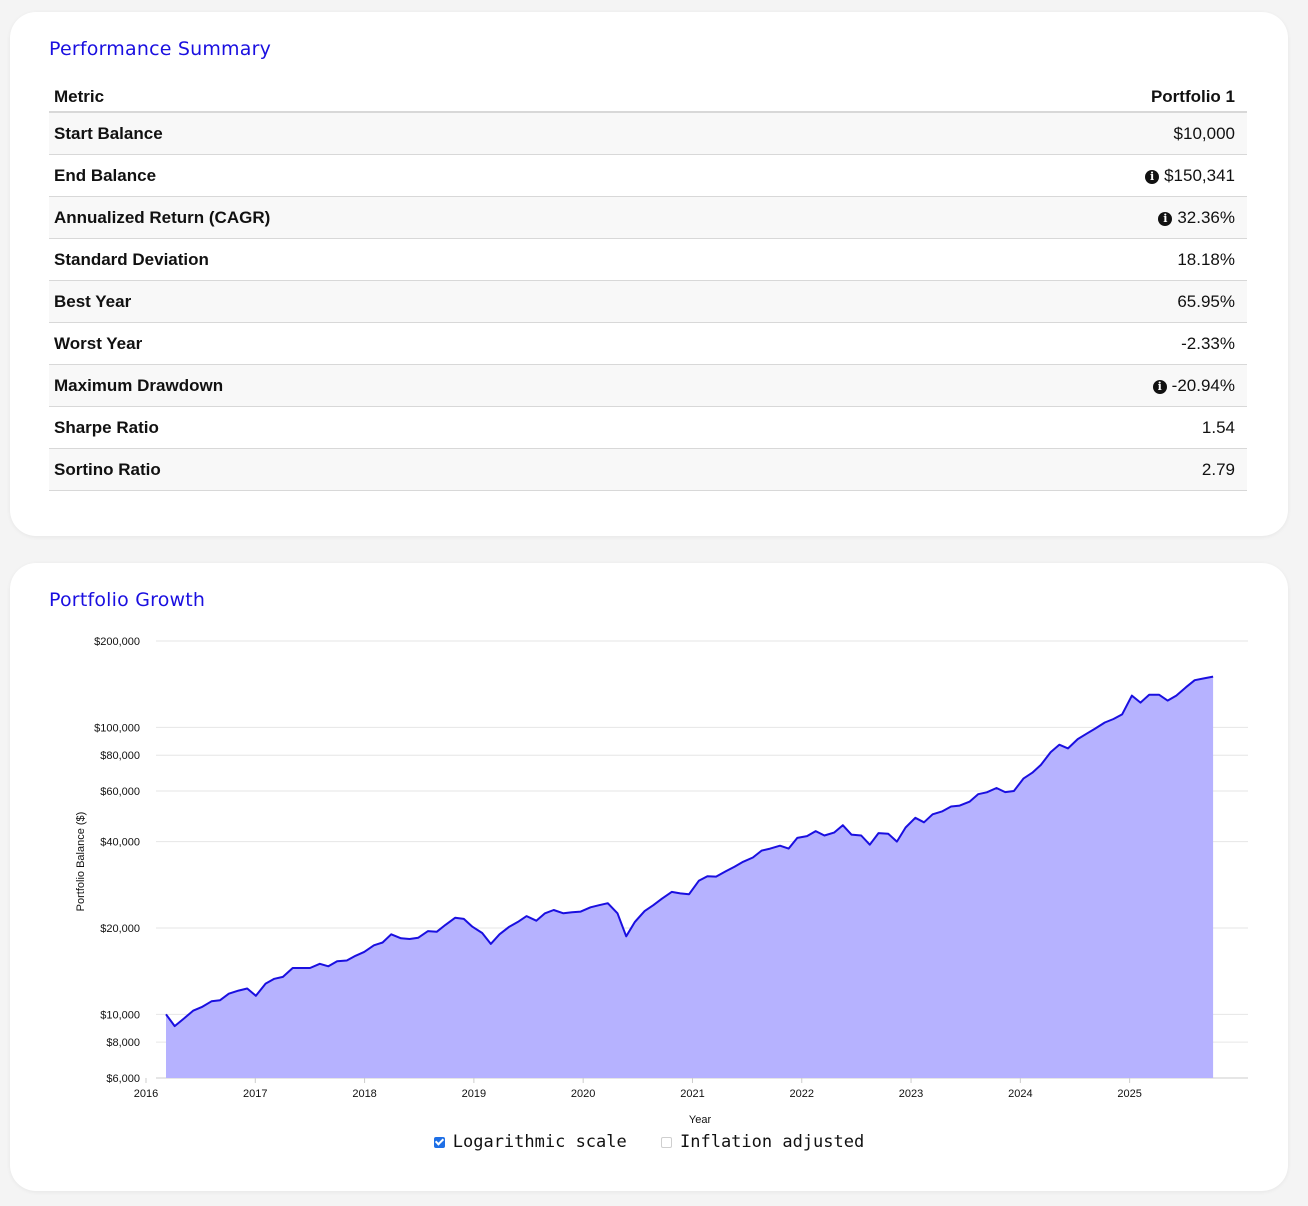  I want to click on y-tick-label: $80,000, so click(120, 756).